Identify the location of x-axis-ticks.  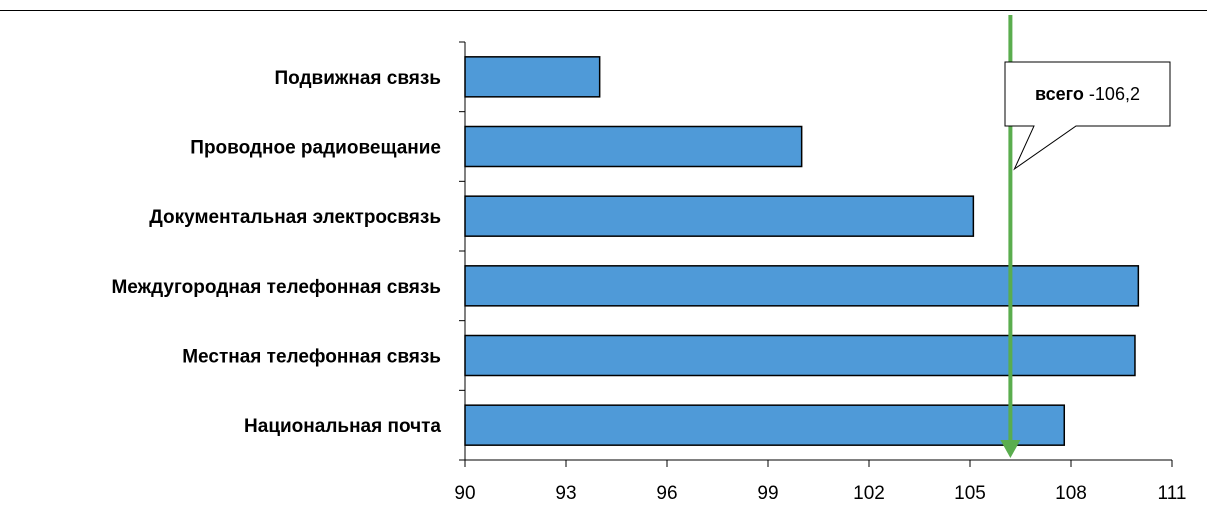
(818, 463).